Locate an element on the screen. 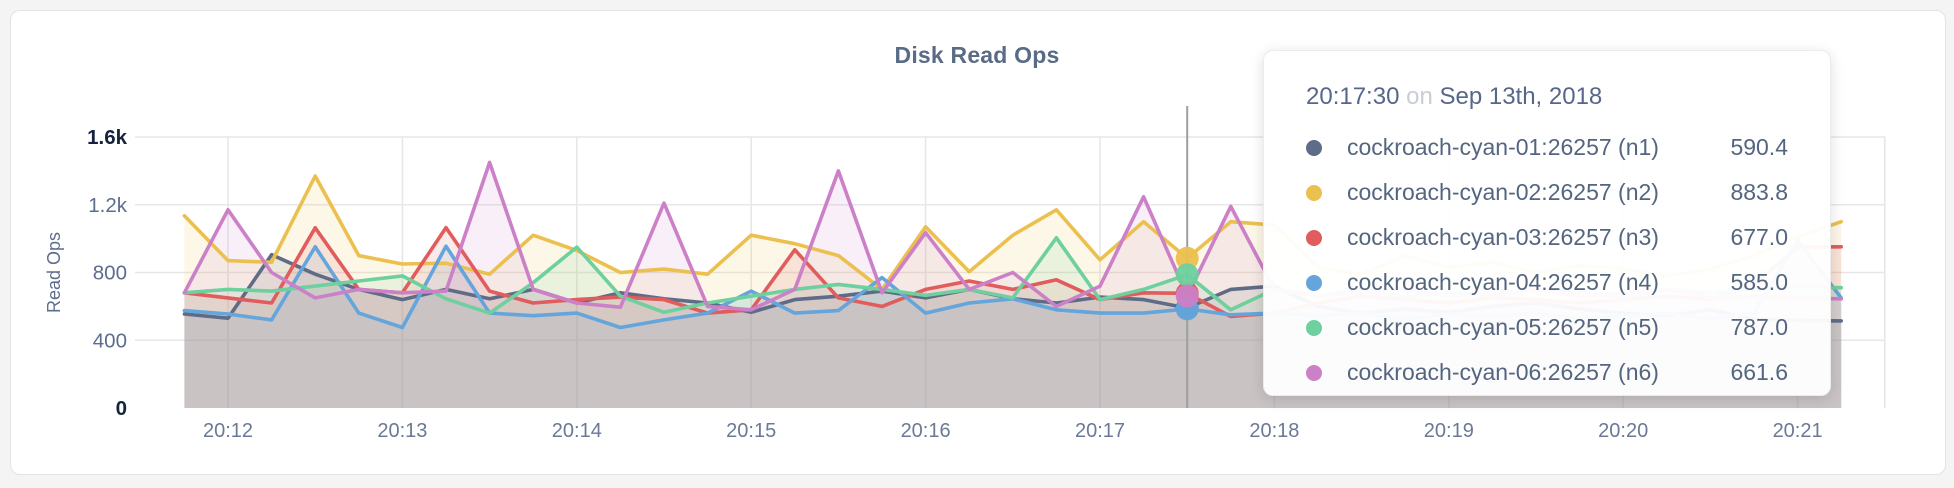  tooltip-series-value: 883.8 is located at coordinates (1759, 192).